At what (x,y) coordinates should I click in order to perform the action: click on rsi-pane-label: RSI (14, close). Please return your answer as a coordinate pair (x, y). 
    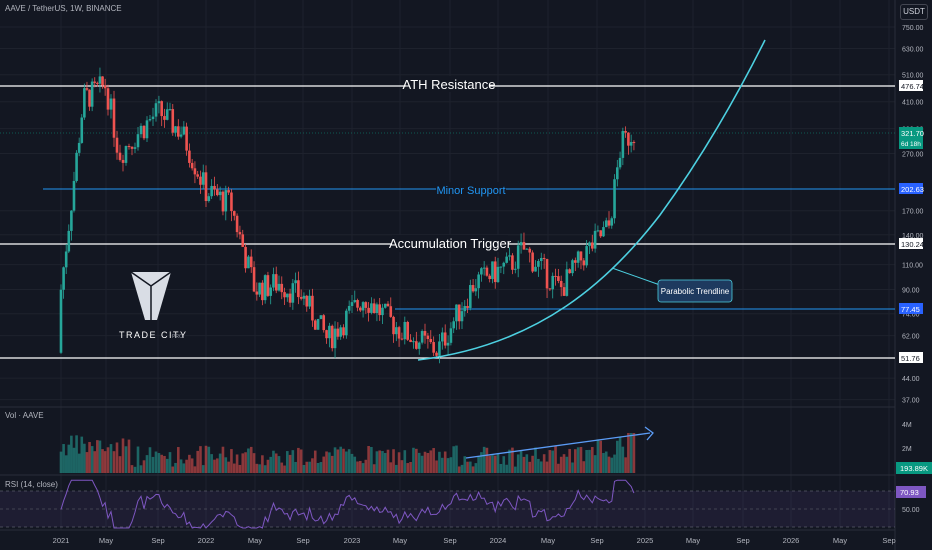
    Looking at the image, I should click on (31, 484).